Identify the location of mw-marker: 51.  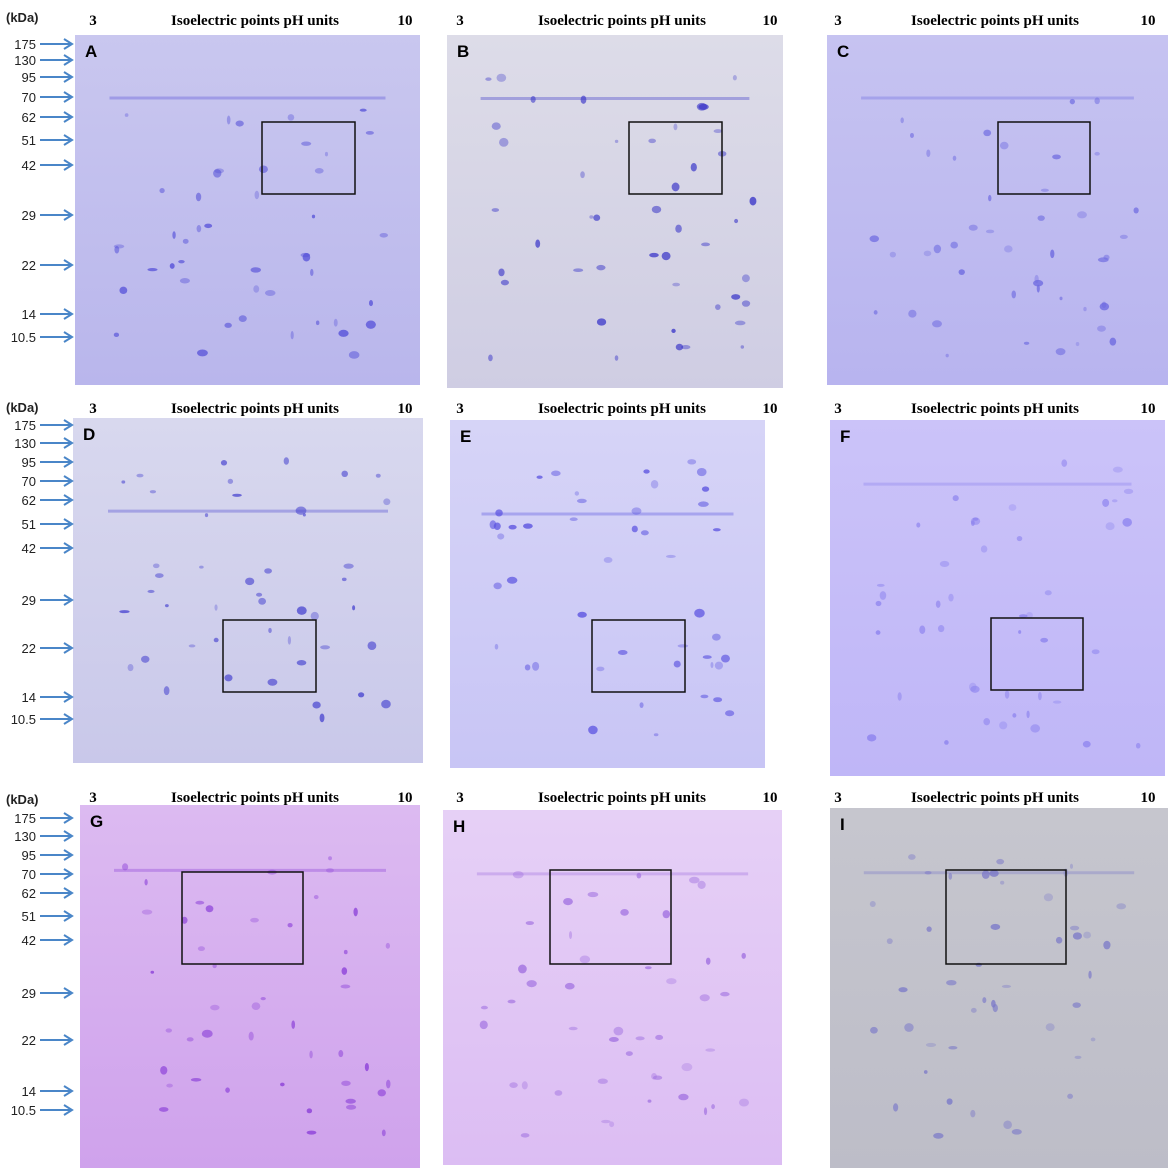
(29, 524).